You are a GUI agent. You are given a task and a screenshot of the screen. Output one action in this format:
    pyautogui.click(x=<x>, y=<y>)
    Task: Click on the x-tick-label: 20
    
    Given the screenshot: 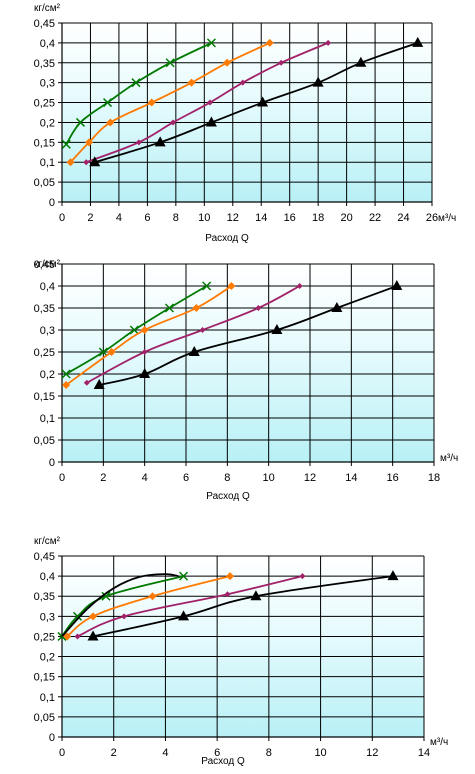 What is the action you would take?
    pyautogui.click(x=346, y=218)
    